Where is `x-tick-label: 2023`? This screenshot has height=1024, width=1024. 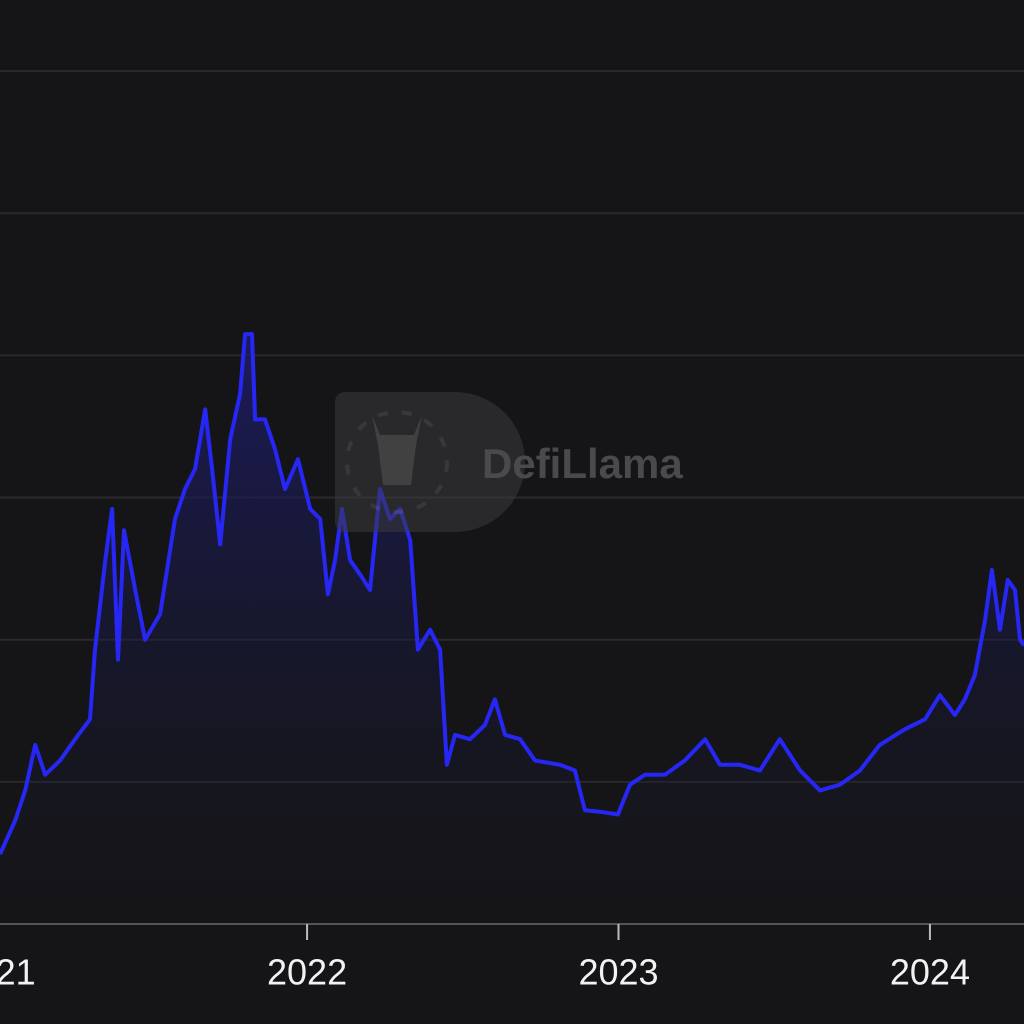 x-tick-label: 2023 is located at coordinates (618, 972).